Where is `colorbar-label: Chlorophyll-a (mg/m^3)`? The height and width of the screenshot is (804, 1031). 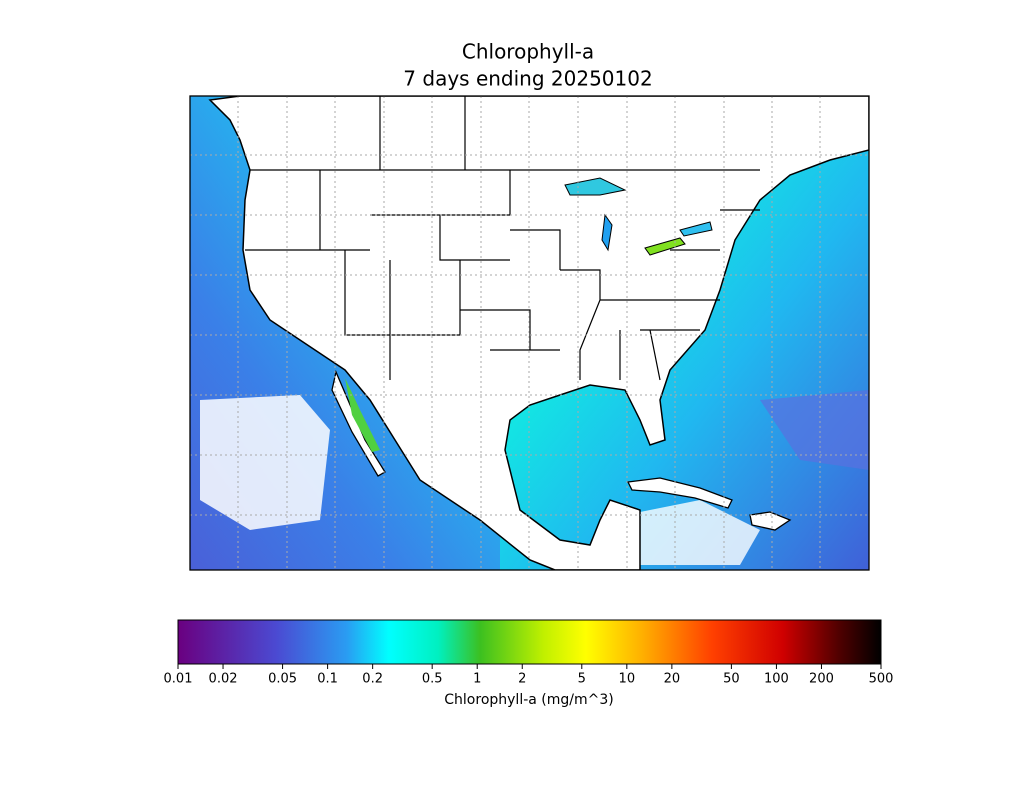 colorbar-label: Chlorophyll-a (mg/m^3) is located at coordinates (528, 700).